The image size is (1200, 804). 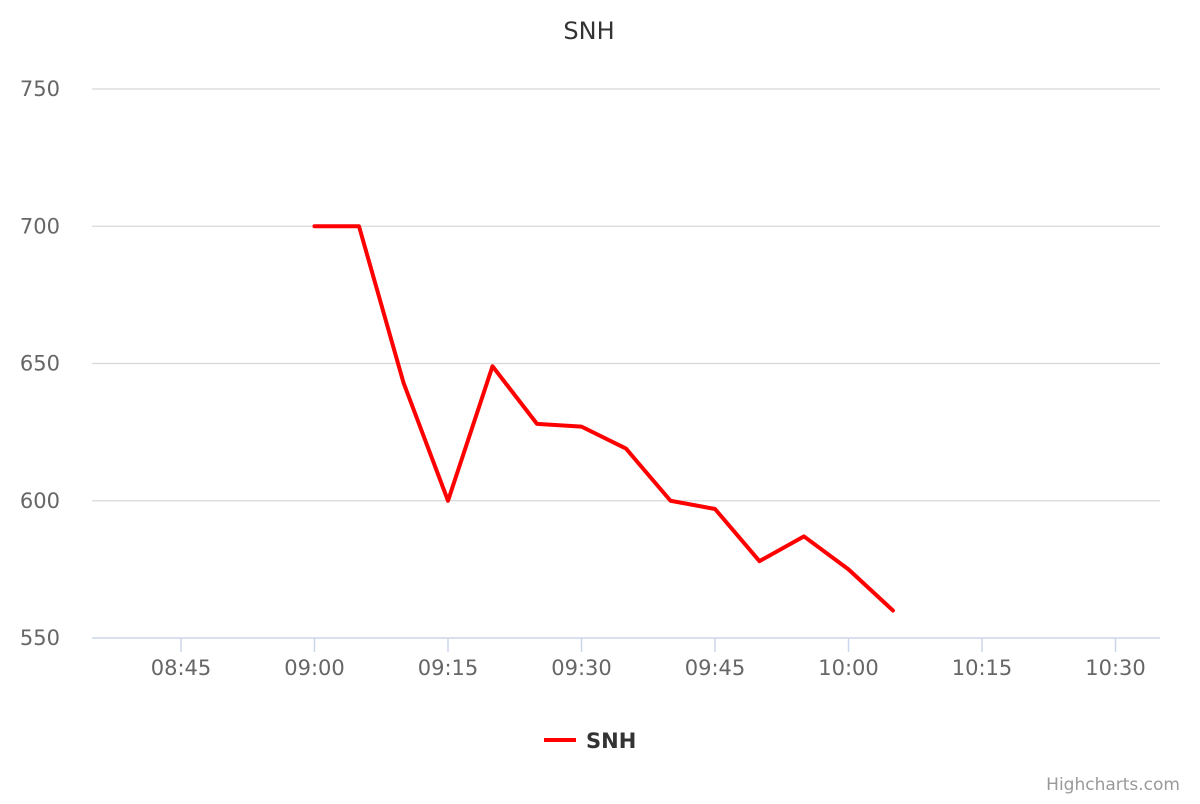 I want to click on y-axis: 550 600 650 700 750, so click(x=40, y=363).